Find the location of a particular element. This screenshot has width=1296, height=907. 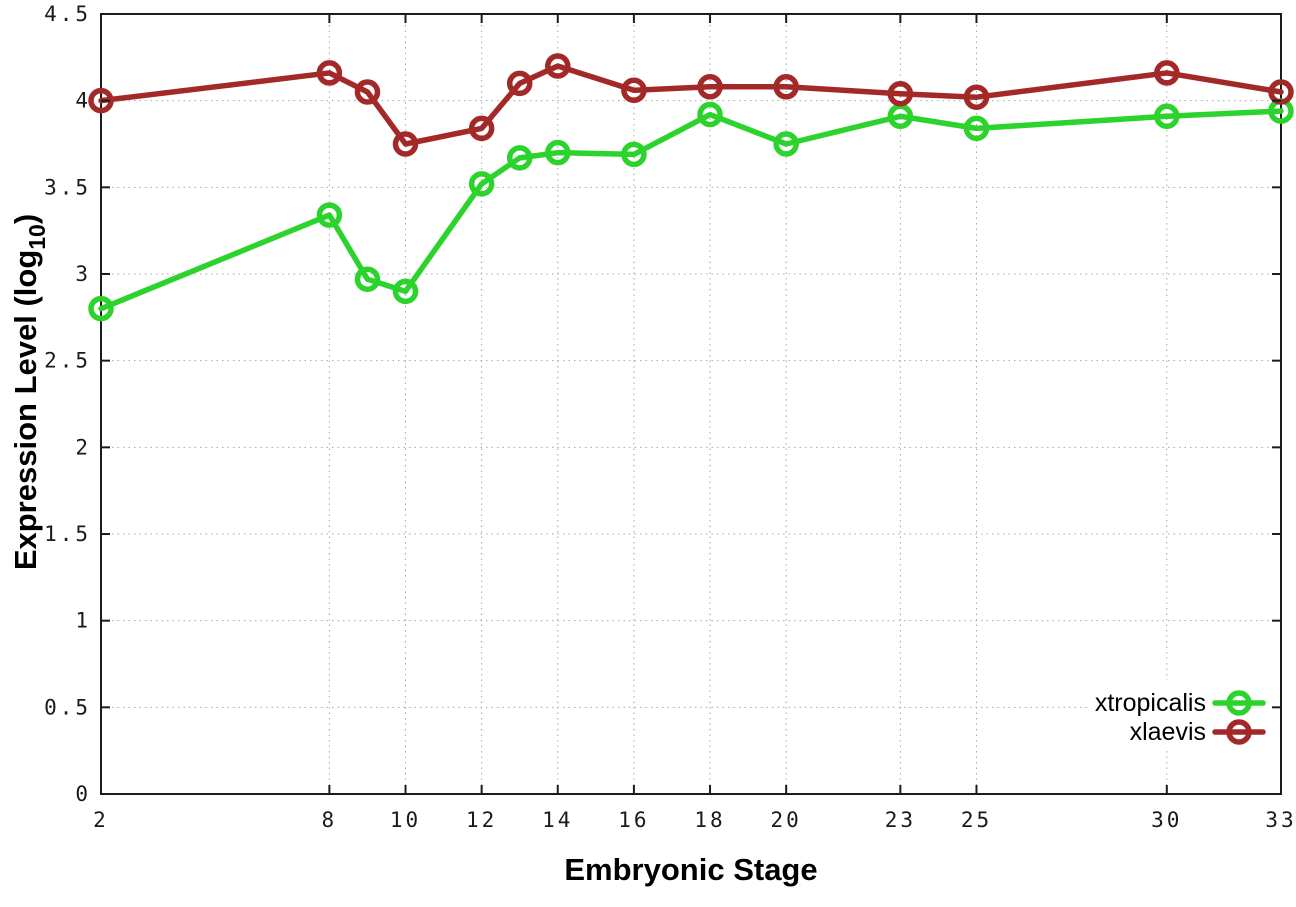

x-tick-label: 33 is located at coordinates (1280, 820).